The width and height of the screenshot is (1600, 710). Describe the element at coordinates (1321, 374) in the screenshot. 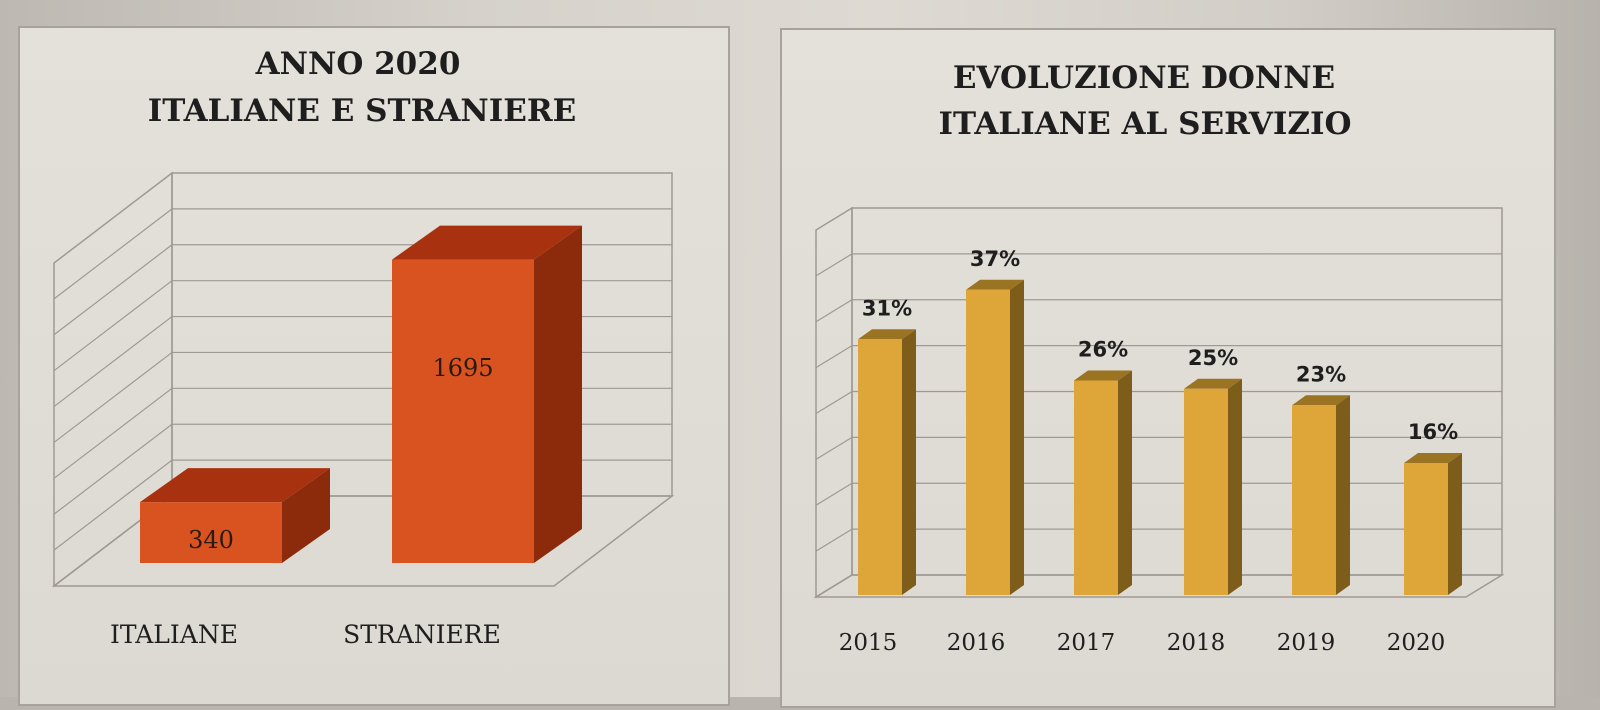

I see `data-label: 23%` at that location.